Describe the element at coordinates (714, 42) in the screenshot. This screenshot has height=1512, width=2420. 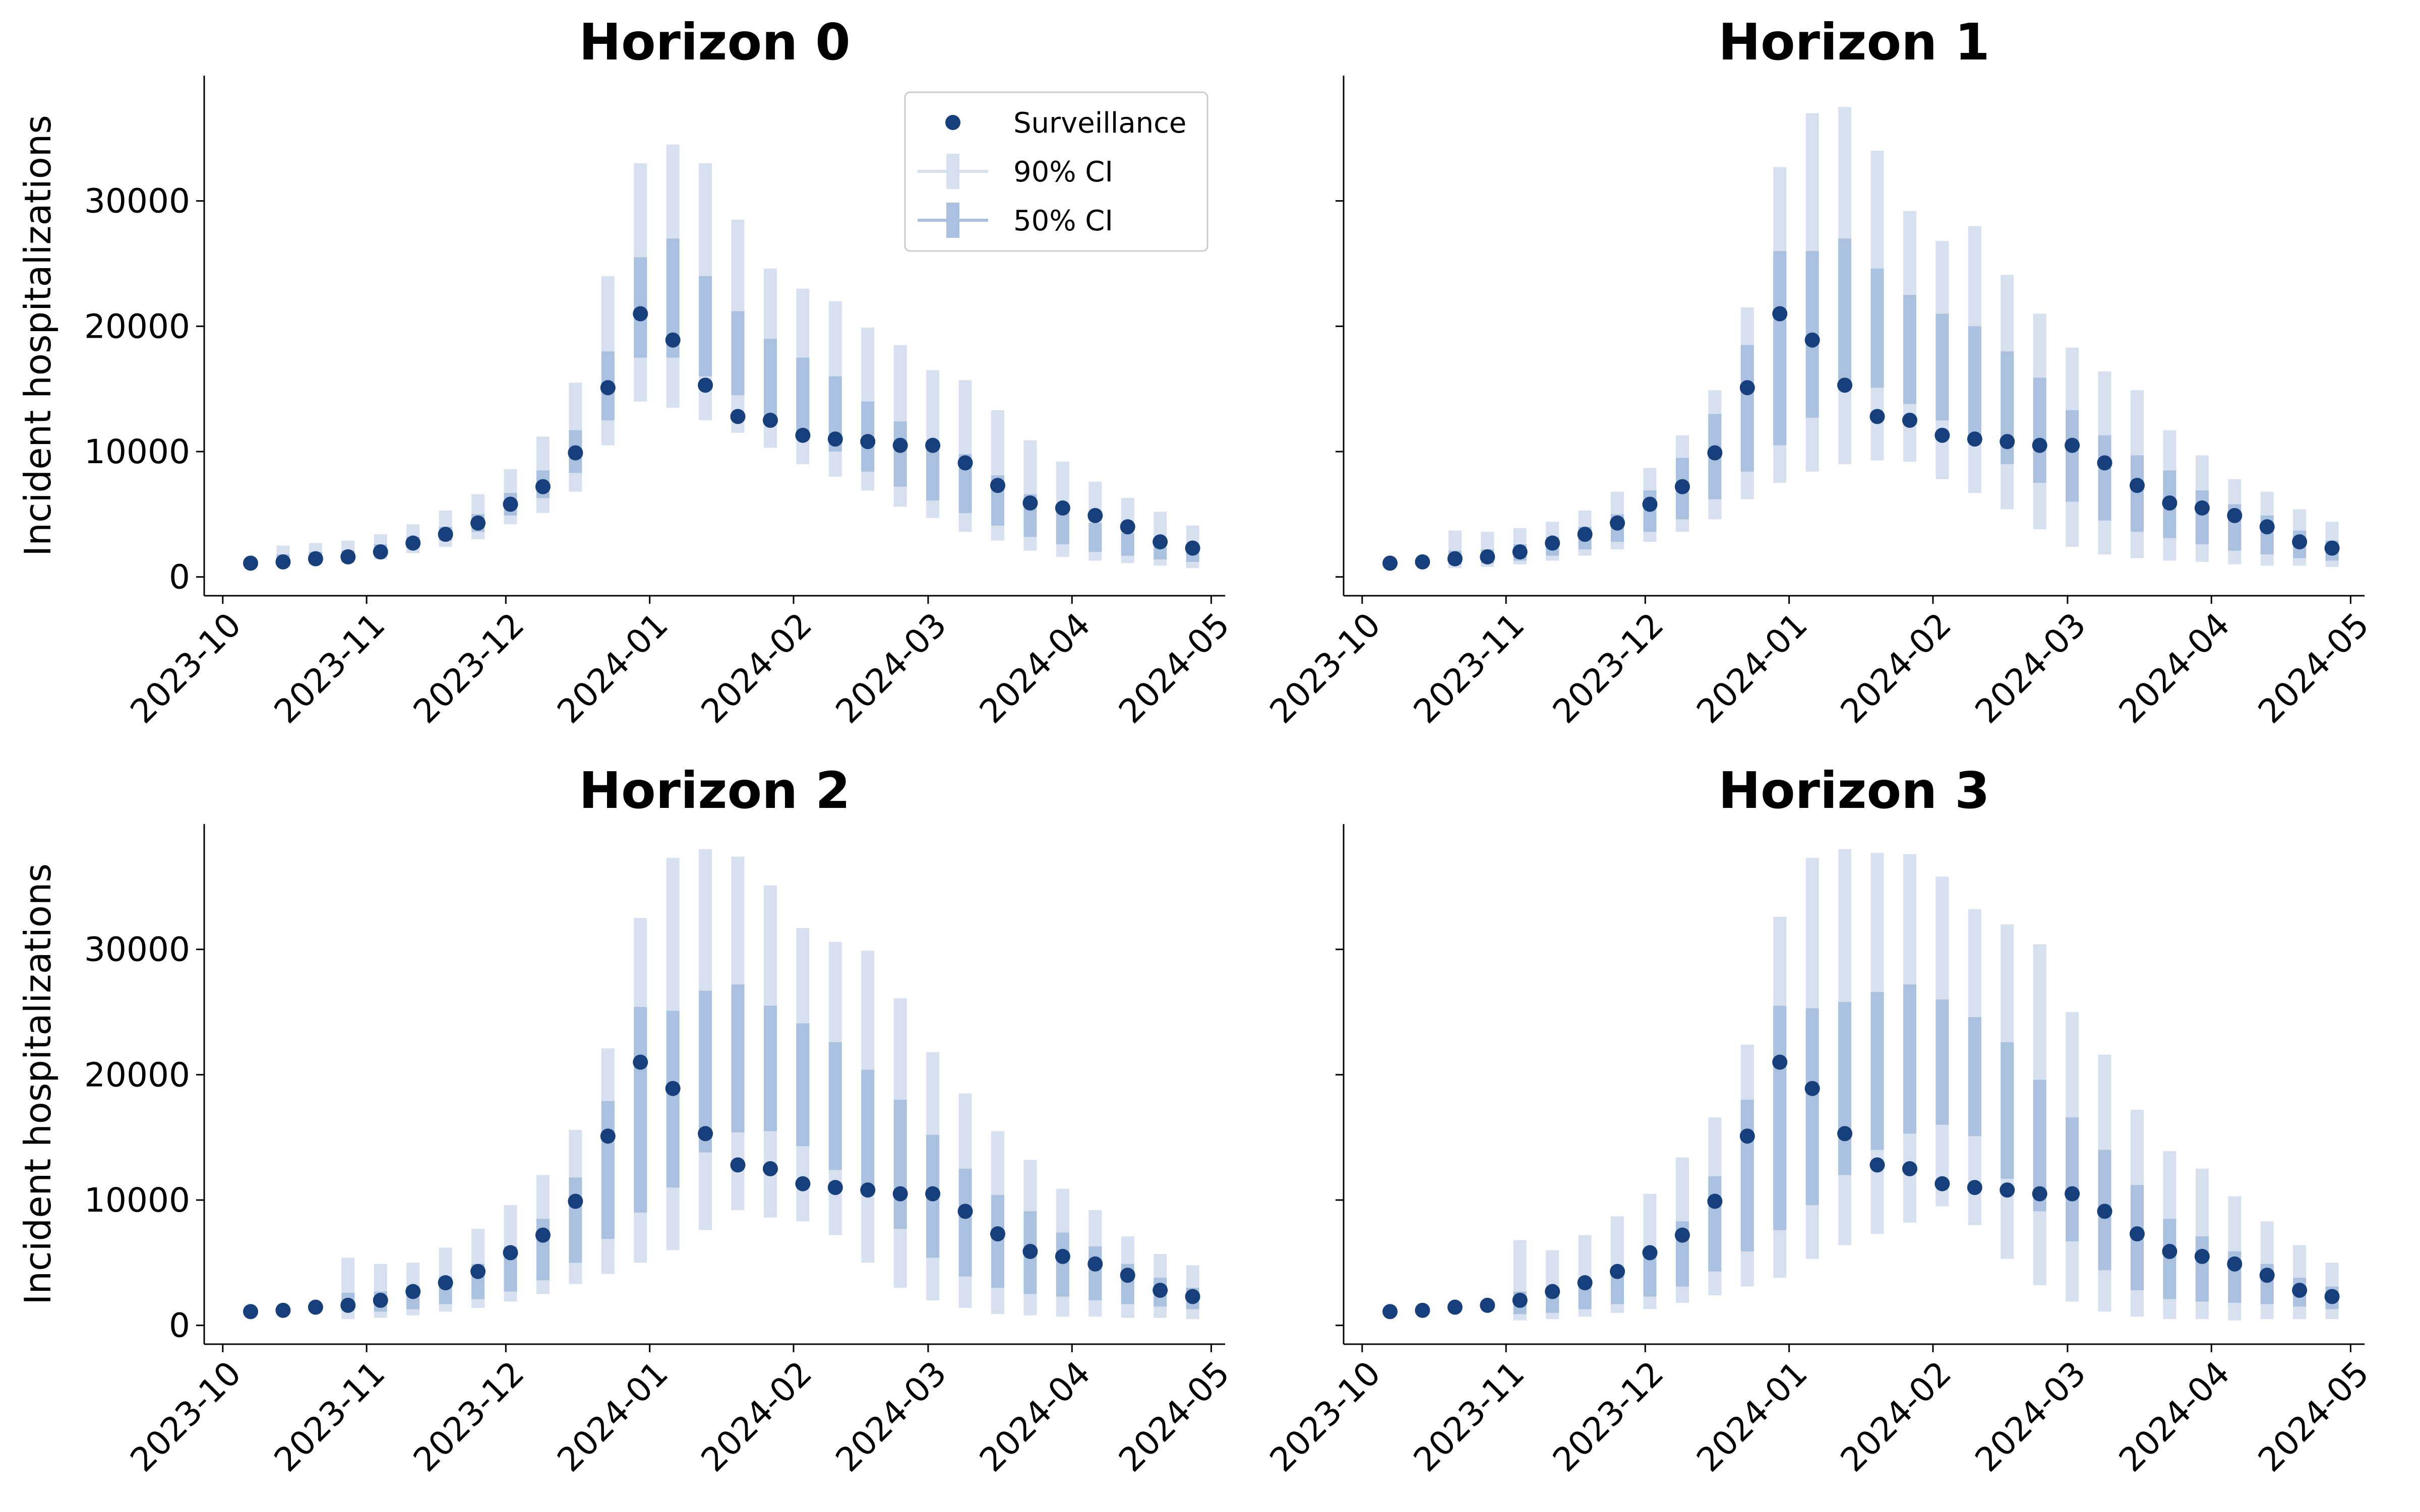
I see `panel-title: Horizon 0` at that location.